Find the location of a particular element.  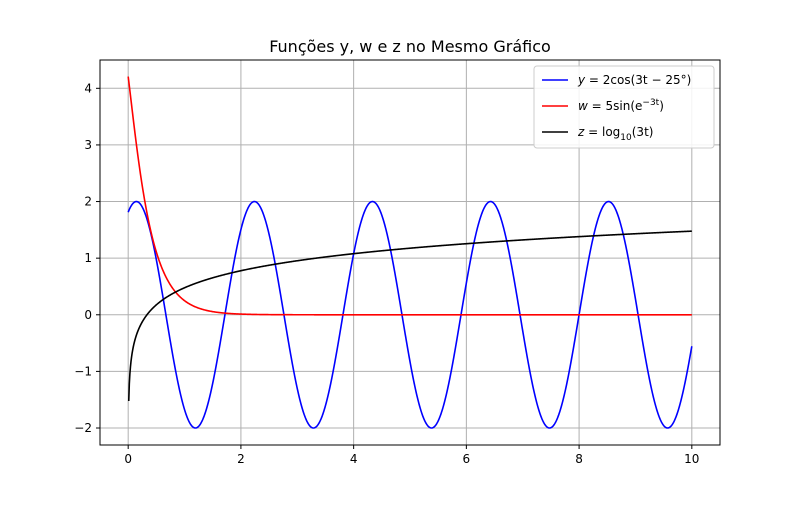

x-tick-label: 10 is located at coordinates (691, 459).